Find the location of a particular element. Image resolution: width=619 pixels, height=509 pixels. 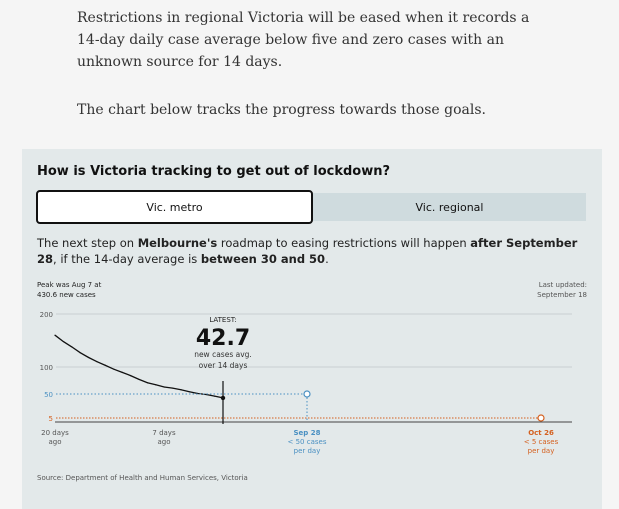

y-tick-label: 200 is located at coordinates (46, 315).